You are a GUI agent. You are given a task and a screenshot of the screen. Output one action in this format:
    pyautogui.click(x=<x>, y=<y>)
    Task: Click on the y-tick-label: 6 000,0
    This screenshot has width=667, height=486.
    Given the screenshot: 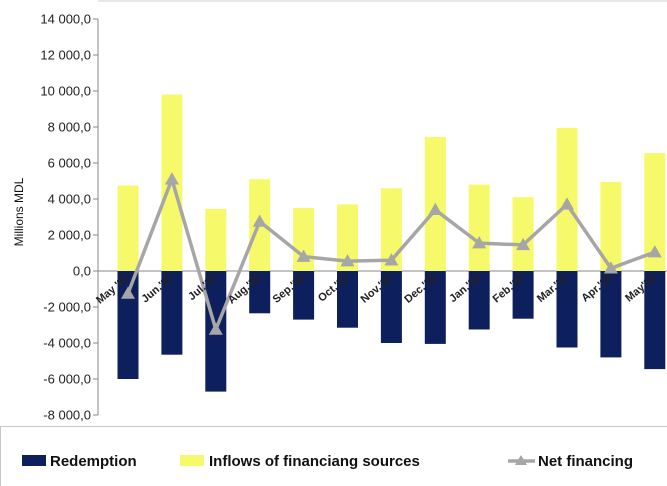 What is the action you would take?
    pyautogui.click(x=69, y=163)
    